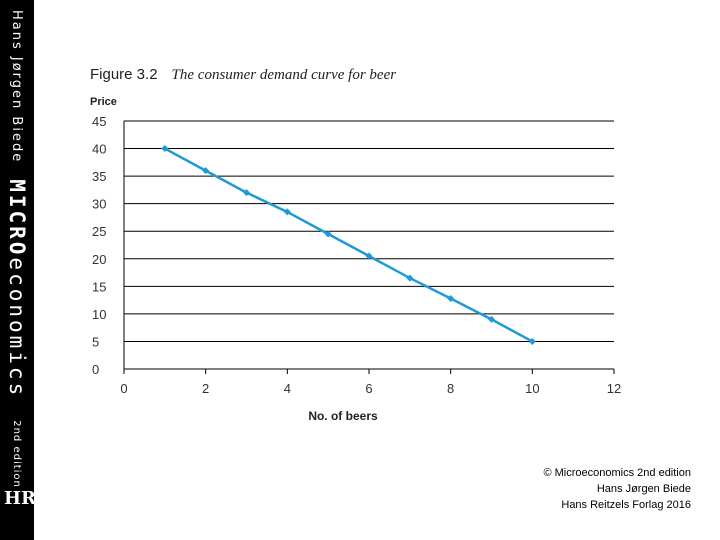  Describe the element at coordinates (614, 388) in the screenshot. I see `x-tick-label: 12` at that location.